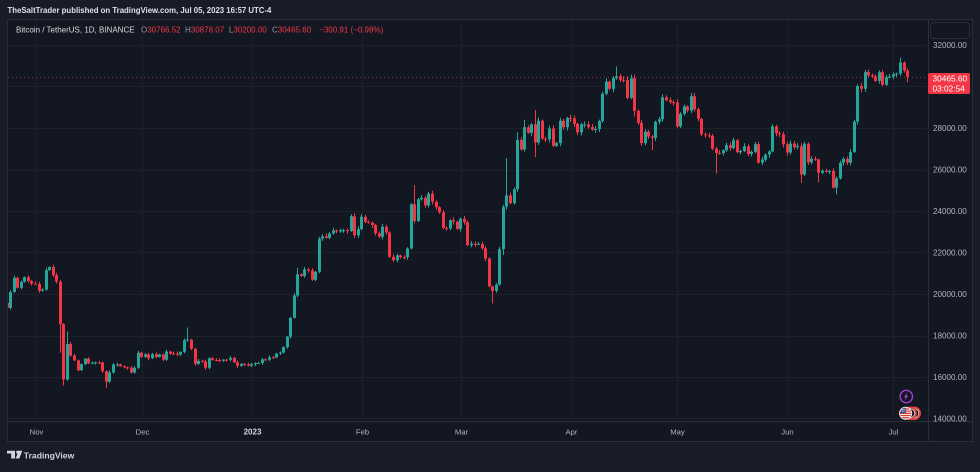  I want to click on svg-text: Mar, so click(462, 431).